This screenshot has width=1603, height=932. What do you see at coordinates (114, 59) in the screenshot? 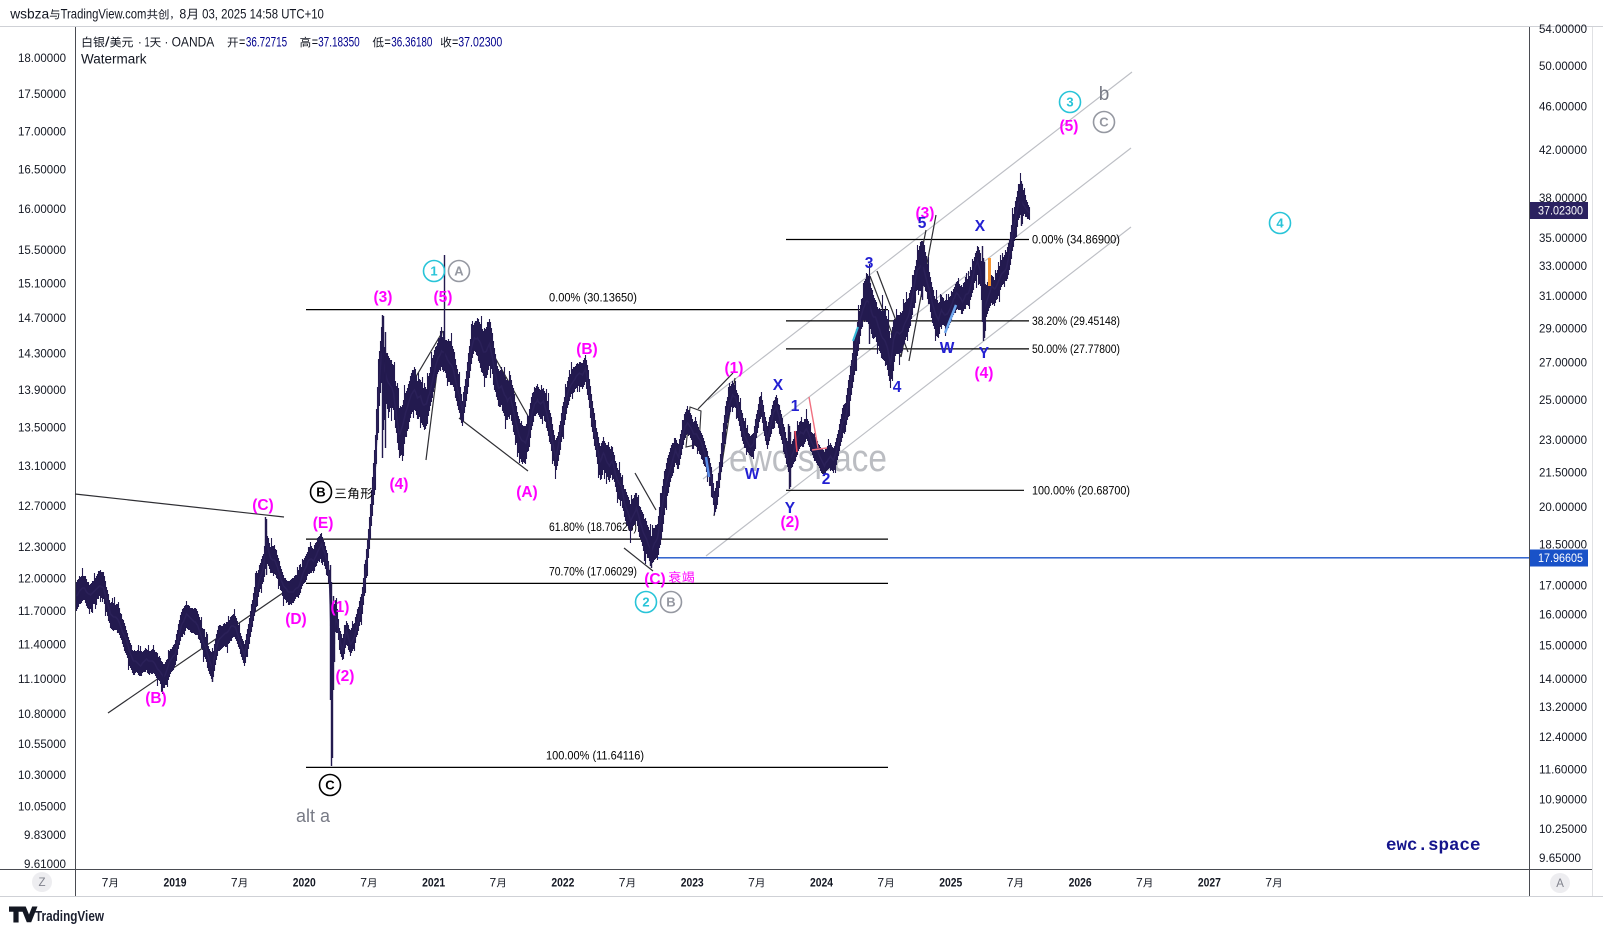
I see `svg-text: Watermark` at bounding box center [114, 59].